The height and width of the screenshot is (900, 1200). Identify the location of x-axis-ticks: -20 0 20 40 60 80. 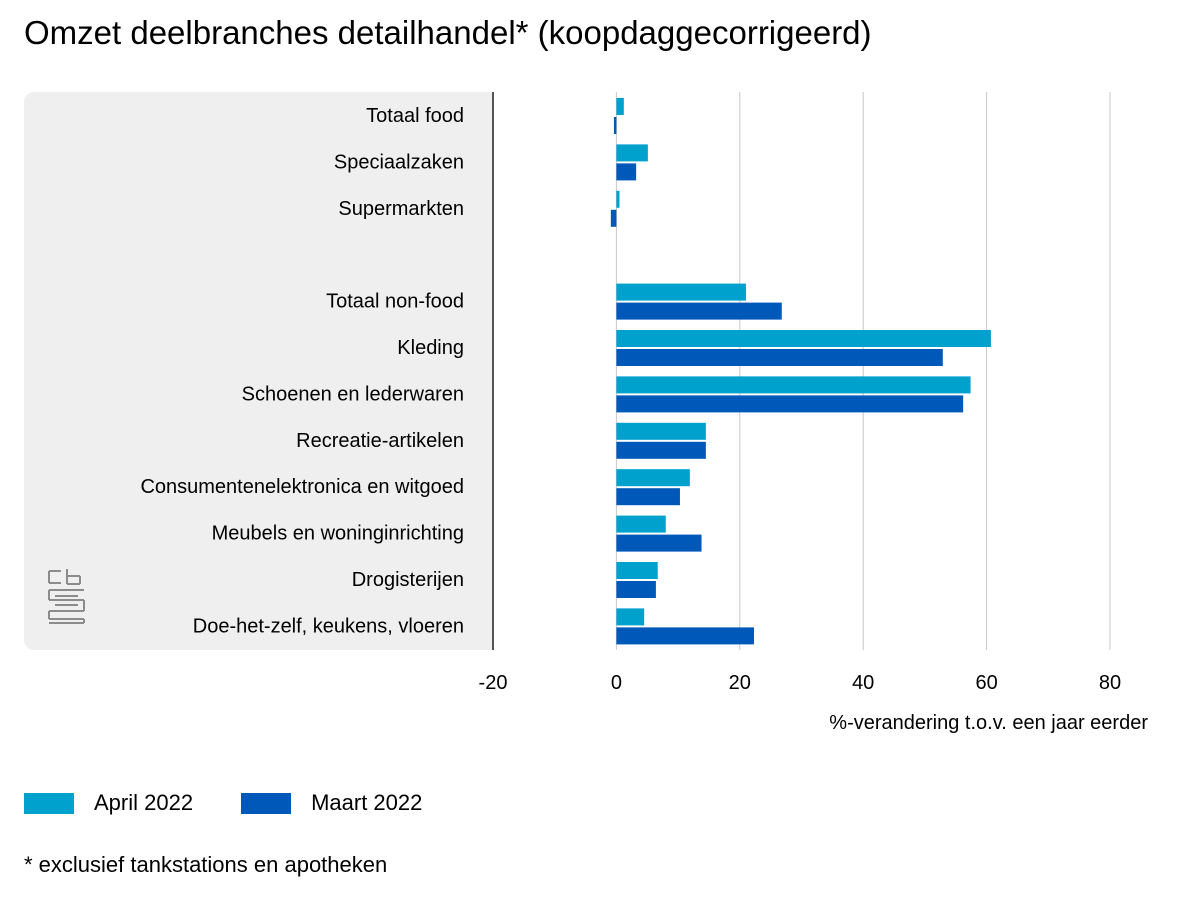
(800, 683).